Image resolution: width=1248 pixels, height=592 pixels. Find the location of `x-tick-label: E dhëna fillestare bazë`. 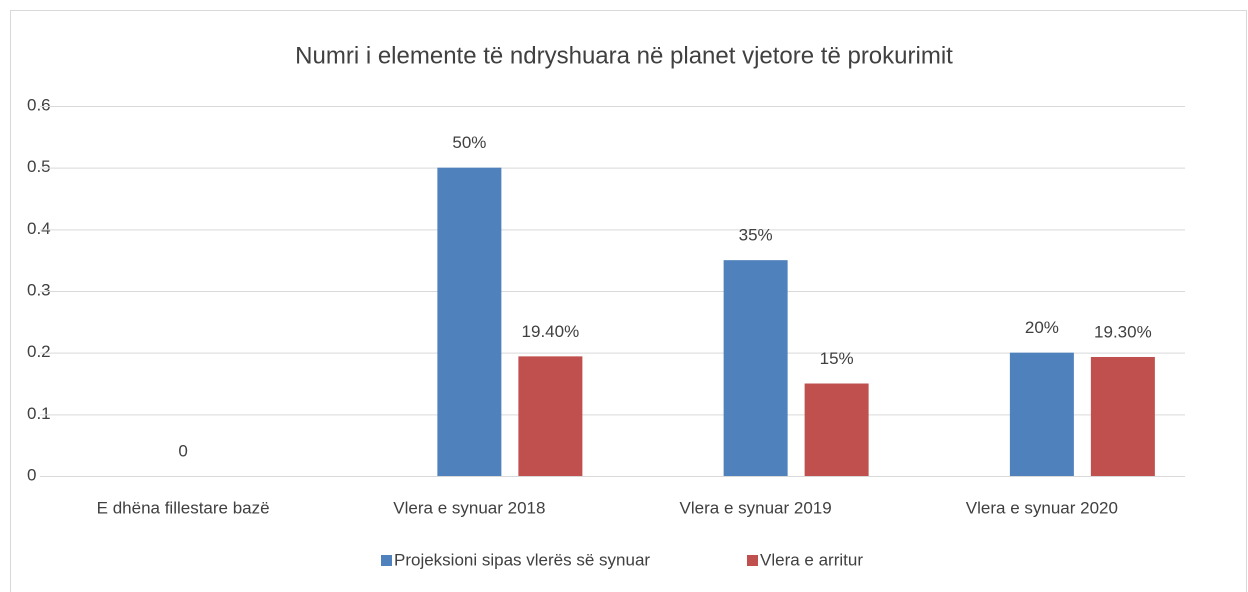

x-tick-label: E dhëna fillestare bazë is located at coordinates (183, 507).